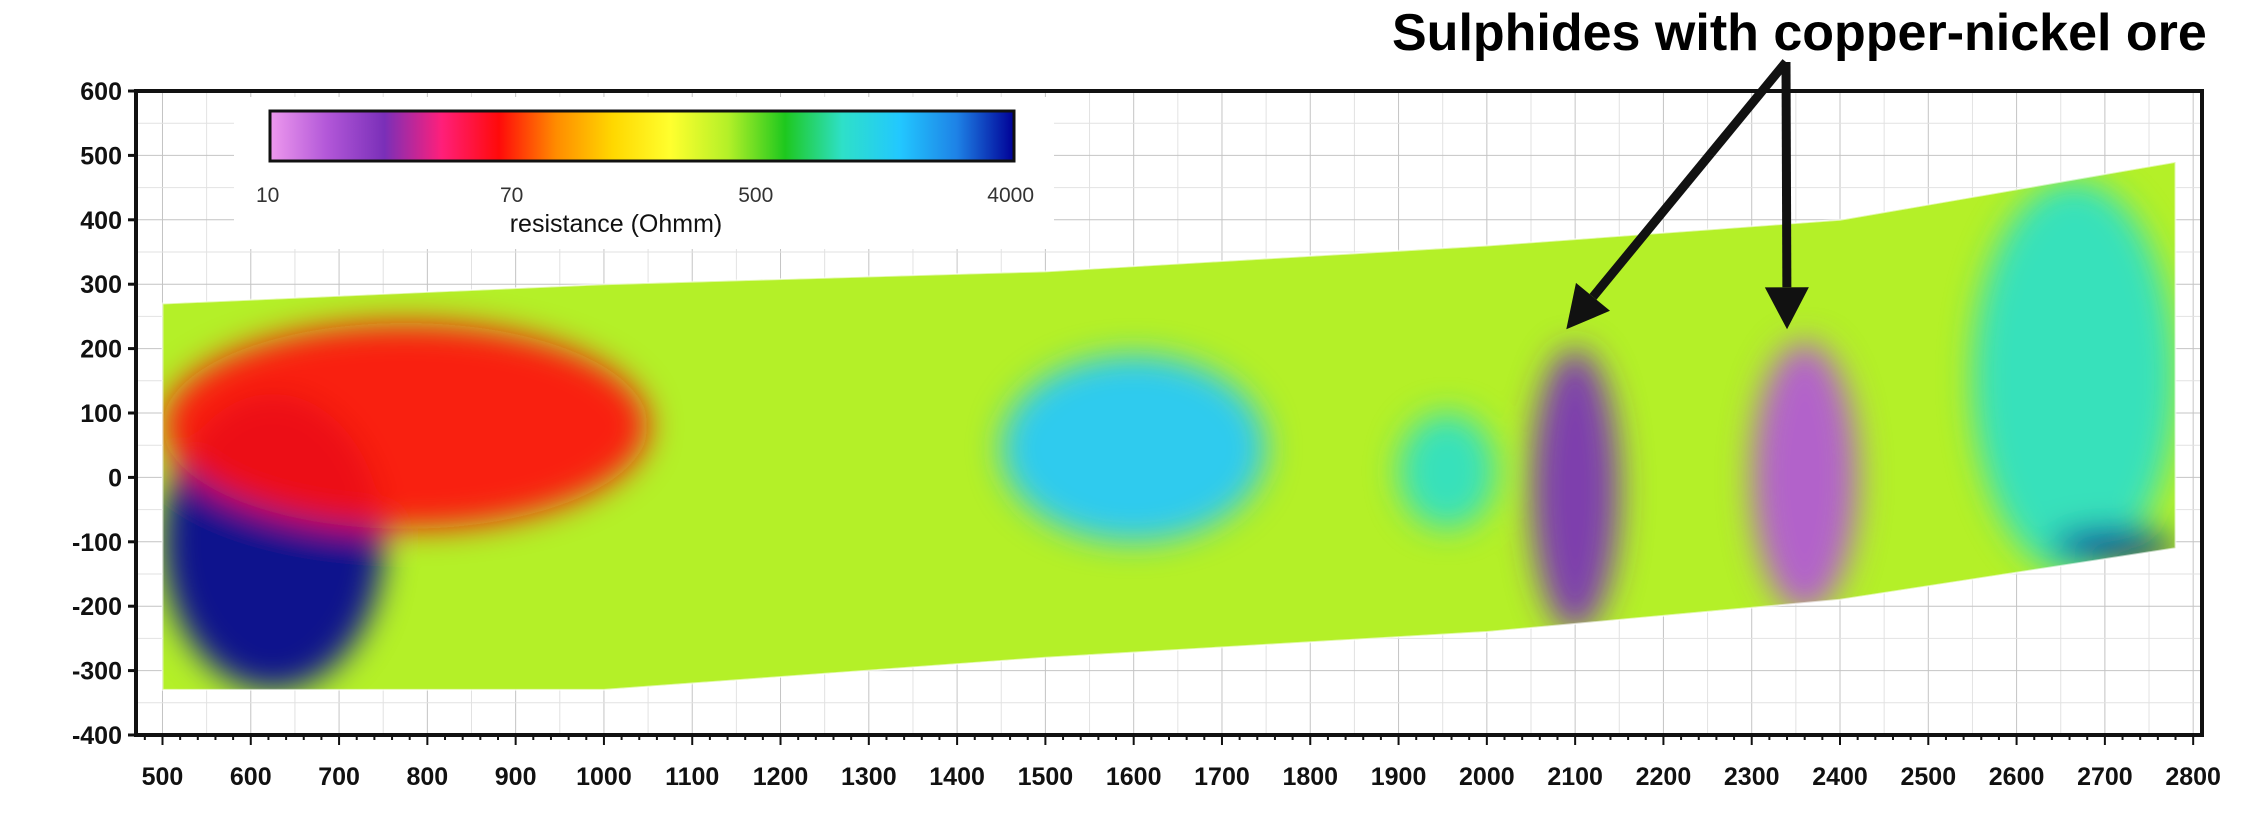 The image size is (2253, 823). Describe the element at coordinates (339, 777) in the screenshot. I see `x-tick-label: 700` at that location.